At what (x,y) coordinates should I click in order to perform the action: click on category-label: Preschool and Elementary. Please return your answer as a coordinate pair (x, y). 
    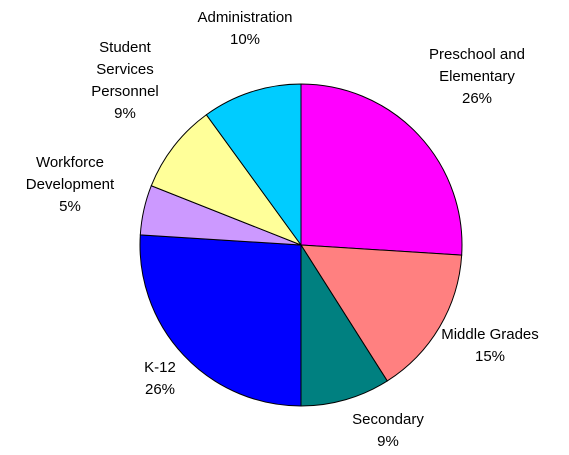
    Looking at the image, I should click on (477, 65).